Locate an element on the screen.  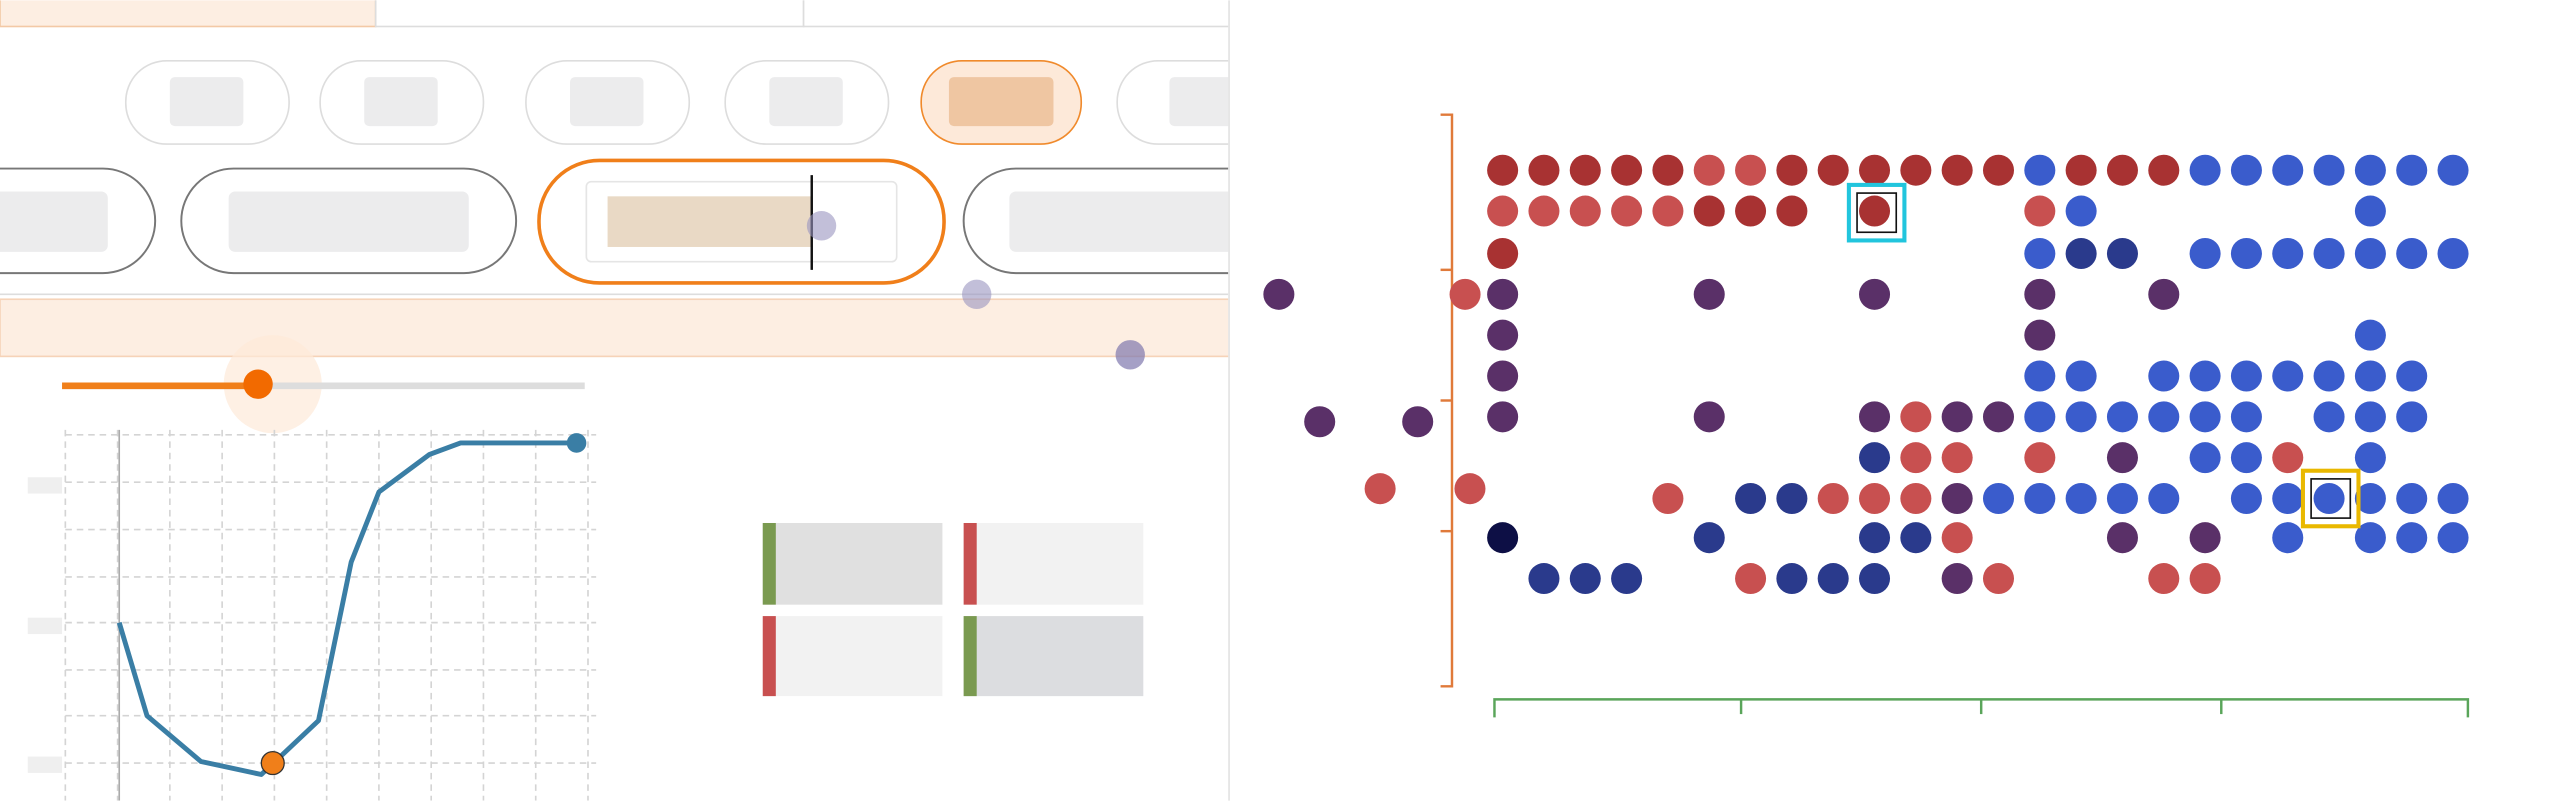
hover-point is located at coordinates (272, 763).